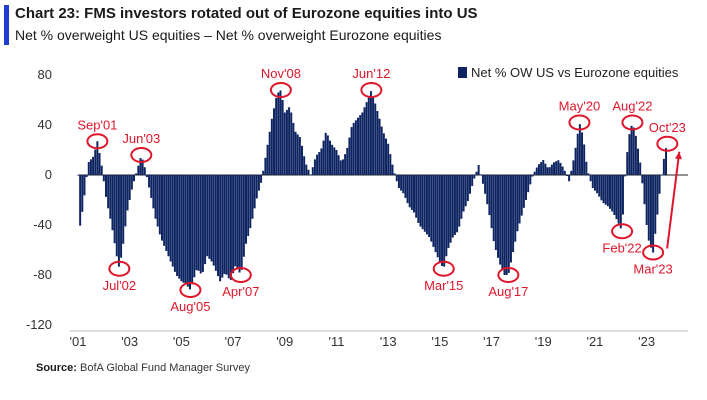 The height and width of the screenshot is (400, 707). Describe the element at coordinates (181, 341) in the screenshot. I see `x-tick-label: '05` at that location.